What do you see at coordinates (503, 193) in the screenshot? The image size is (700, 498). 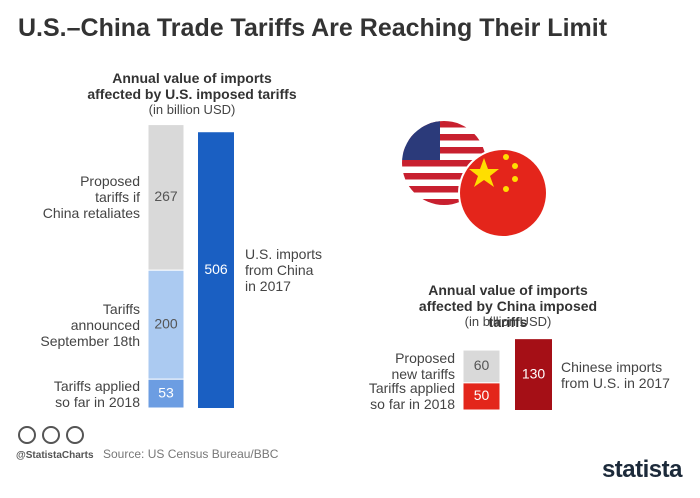 I see `china-flag` at bounding box center [503, 193].